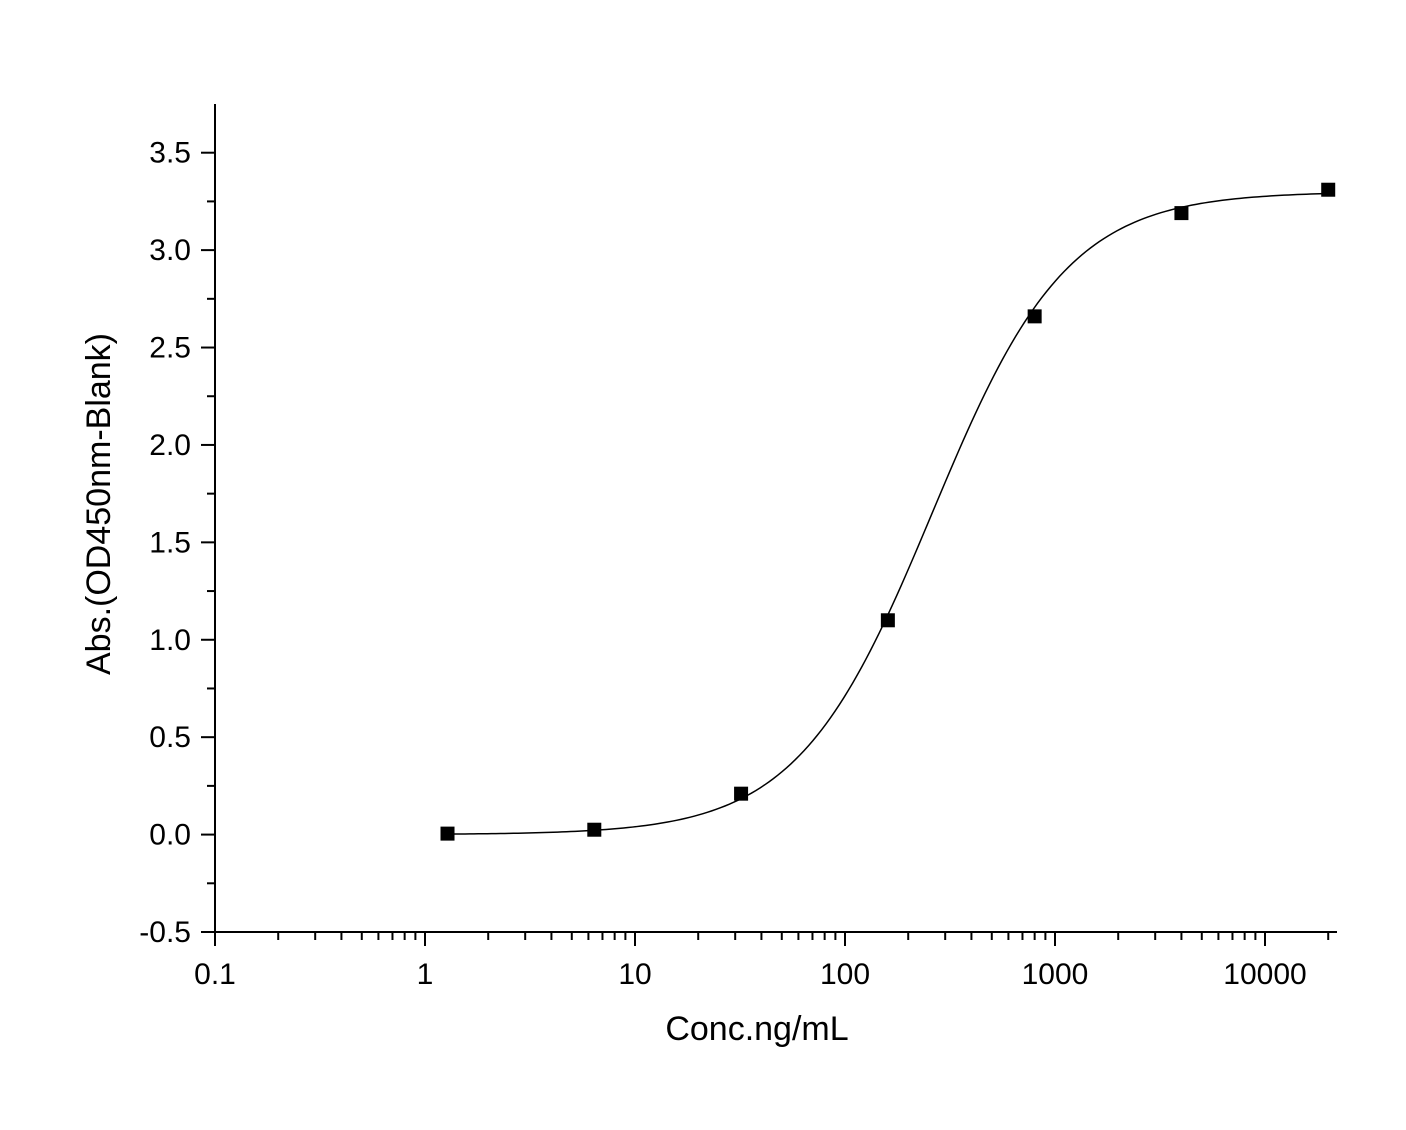 The height and width of the screenshot is (1130, 1406). Describe the element at coordinates (1264, 974) in the screenshot. I see `x-tick-label: 10000` at that location.